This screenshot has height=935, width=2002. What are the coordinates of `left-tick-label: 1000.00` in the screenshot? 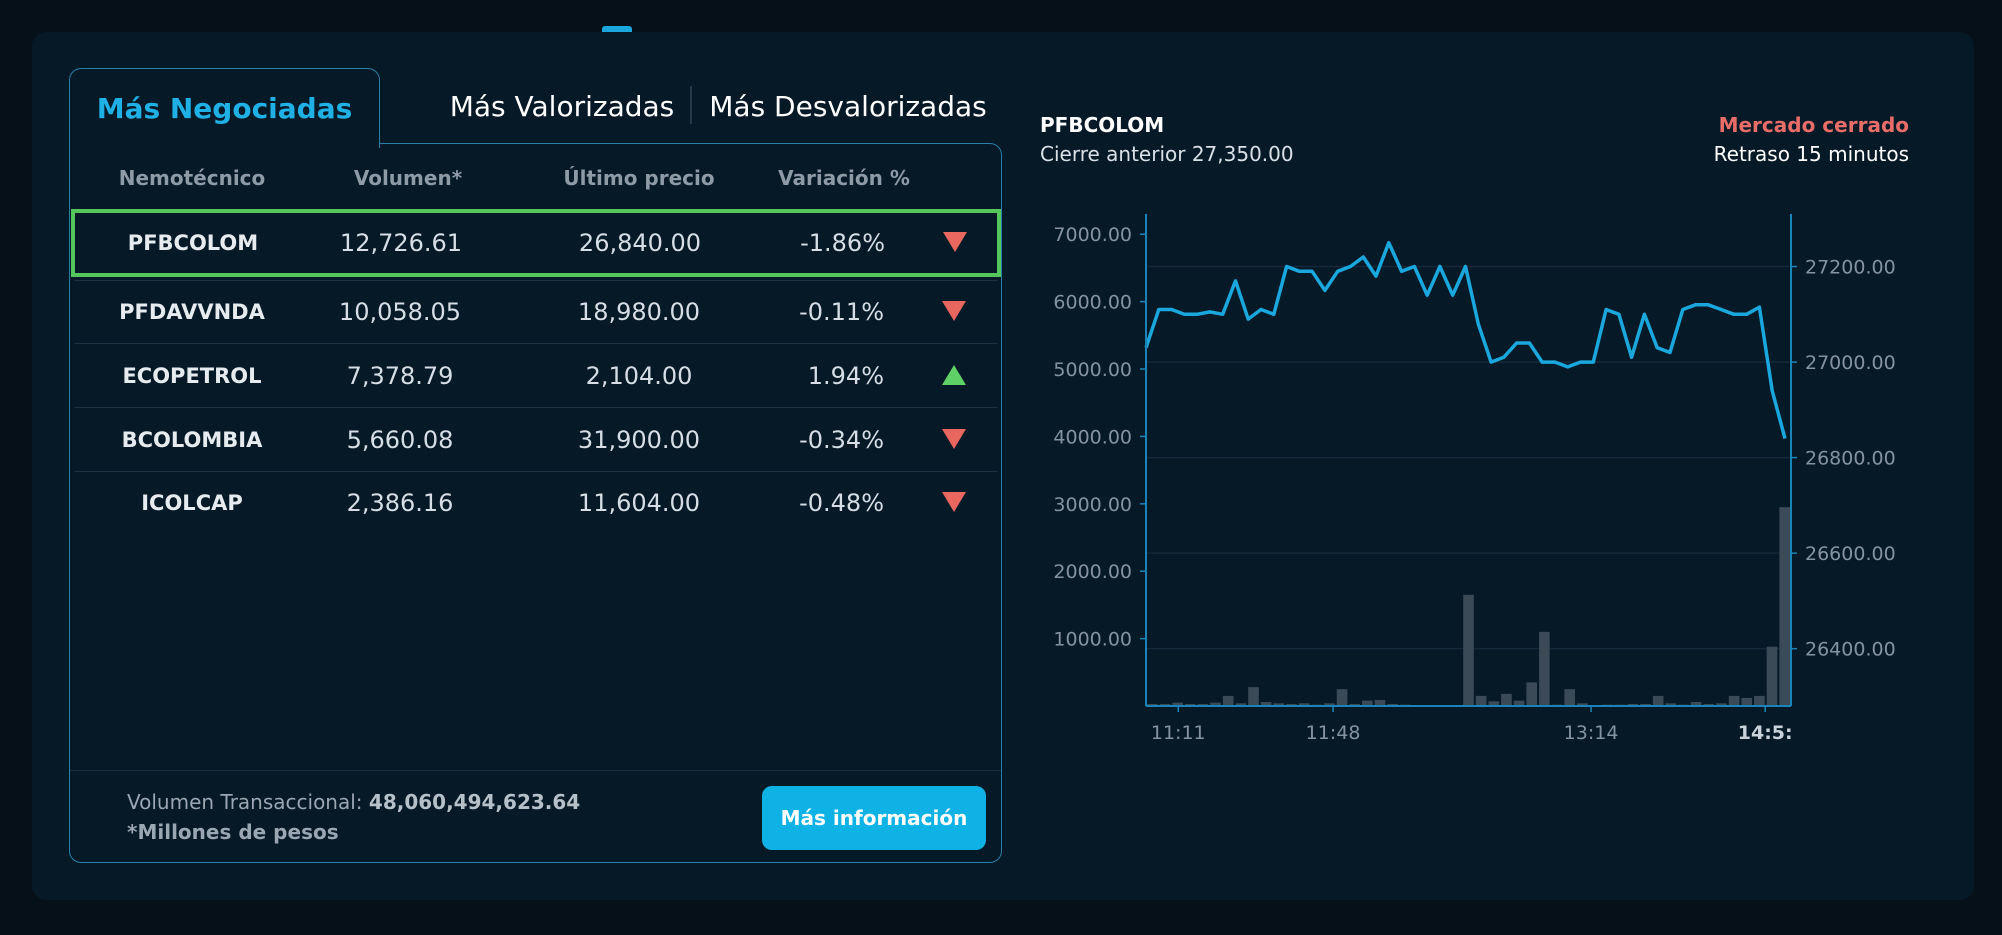 It's located at (1092, 640).